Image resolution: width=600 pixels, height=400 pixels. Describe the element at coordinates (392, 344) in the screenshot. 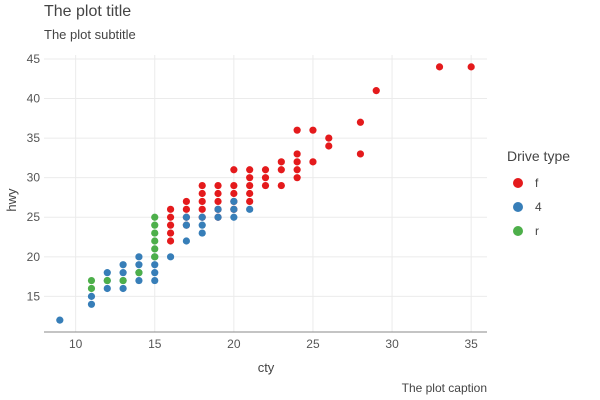

I see `x-tick-label: 30` at that location.